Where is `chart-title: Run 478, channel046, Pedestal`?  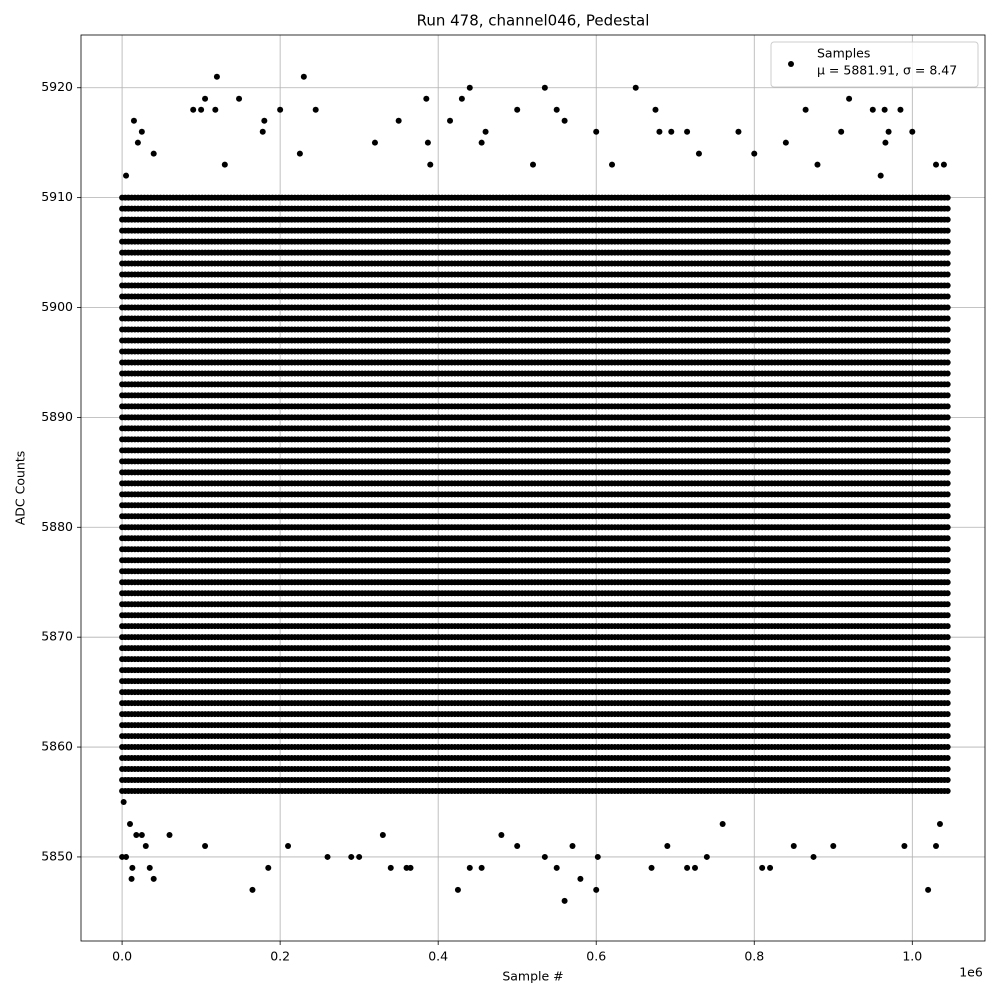
chart-title: Run 478, channel046, Pedestal is located at coordinates (533, 21).